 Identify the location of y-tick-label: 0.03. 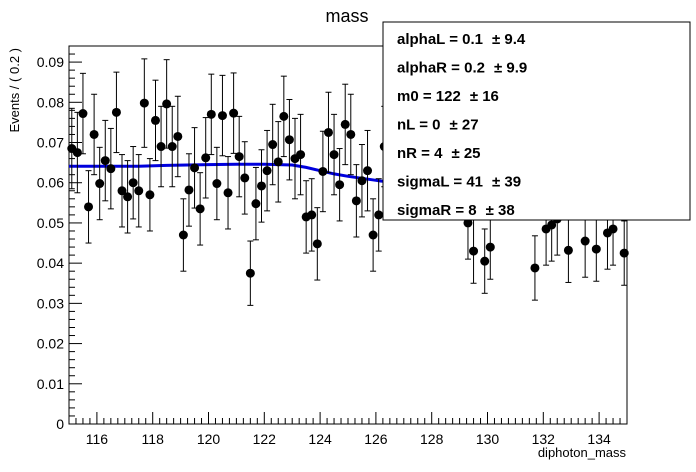
(50, 303).